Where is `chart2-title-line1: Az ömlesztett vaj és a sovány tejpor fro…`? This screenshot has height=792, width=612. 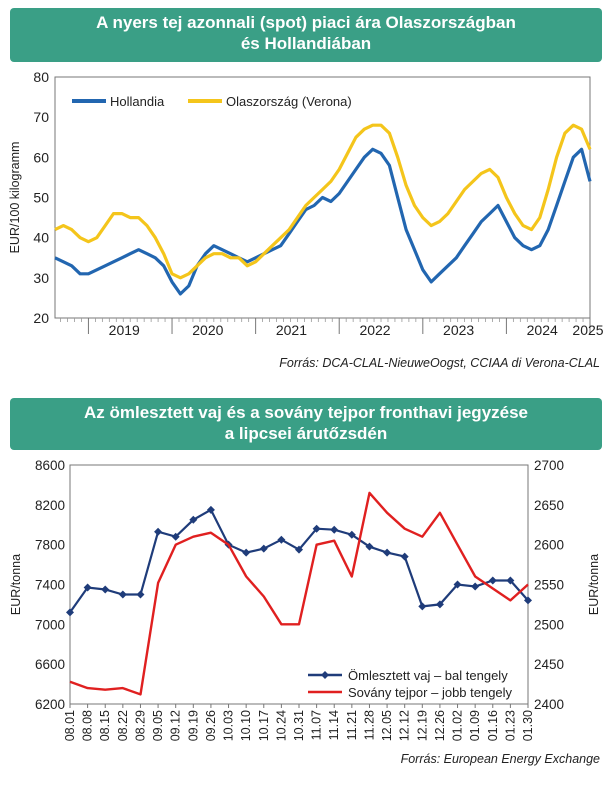 chart2-title-line1: Az ömlesztett vaj és a sovány tejpor fro… is located at coordinates (306, 412).